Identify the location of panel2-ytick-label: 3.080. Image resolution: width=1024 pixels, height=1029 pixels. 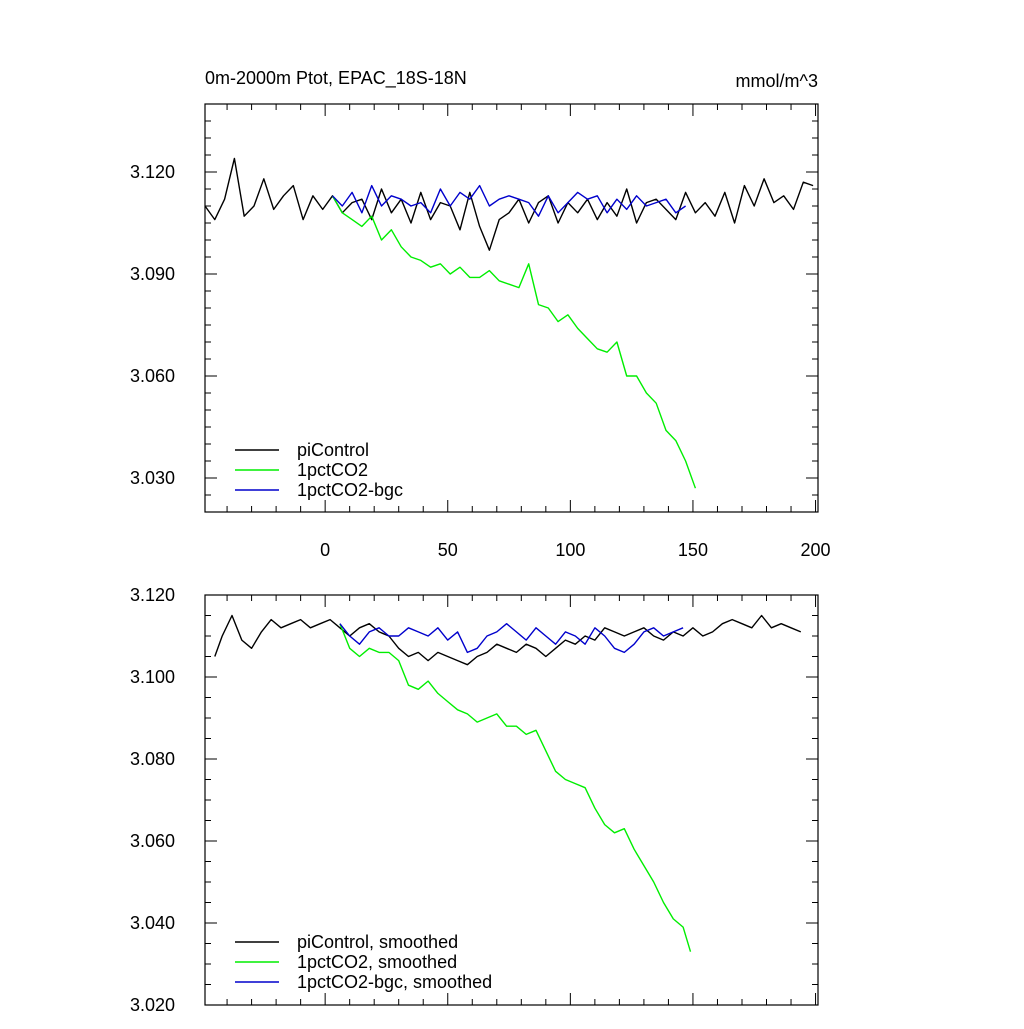
(152, 759).